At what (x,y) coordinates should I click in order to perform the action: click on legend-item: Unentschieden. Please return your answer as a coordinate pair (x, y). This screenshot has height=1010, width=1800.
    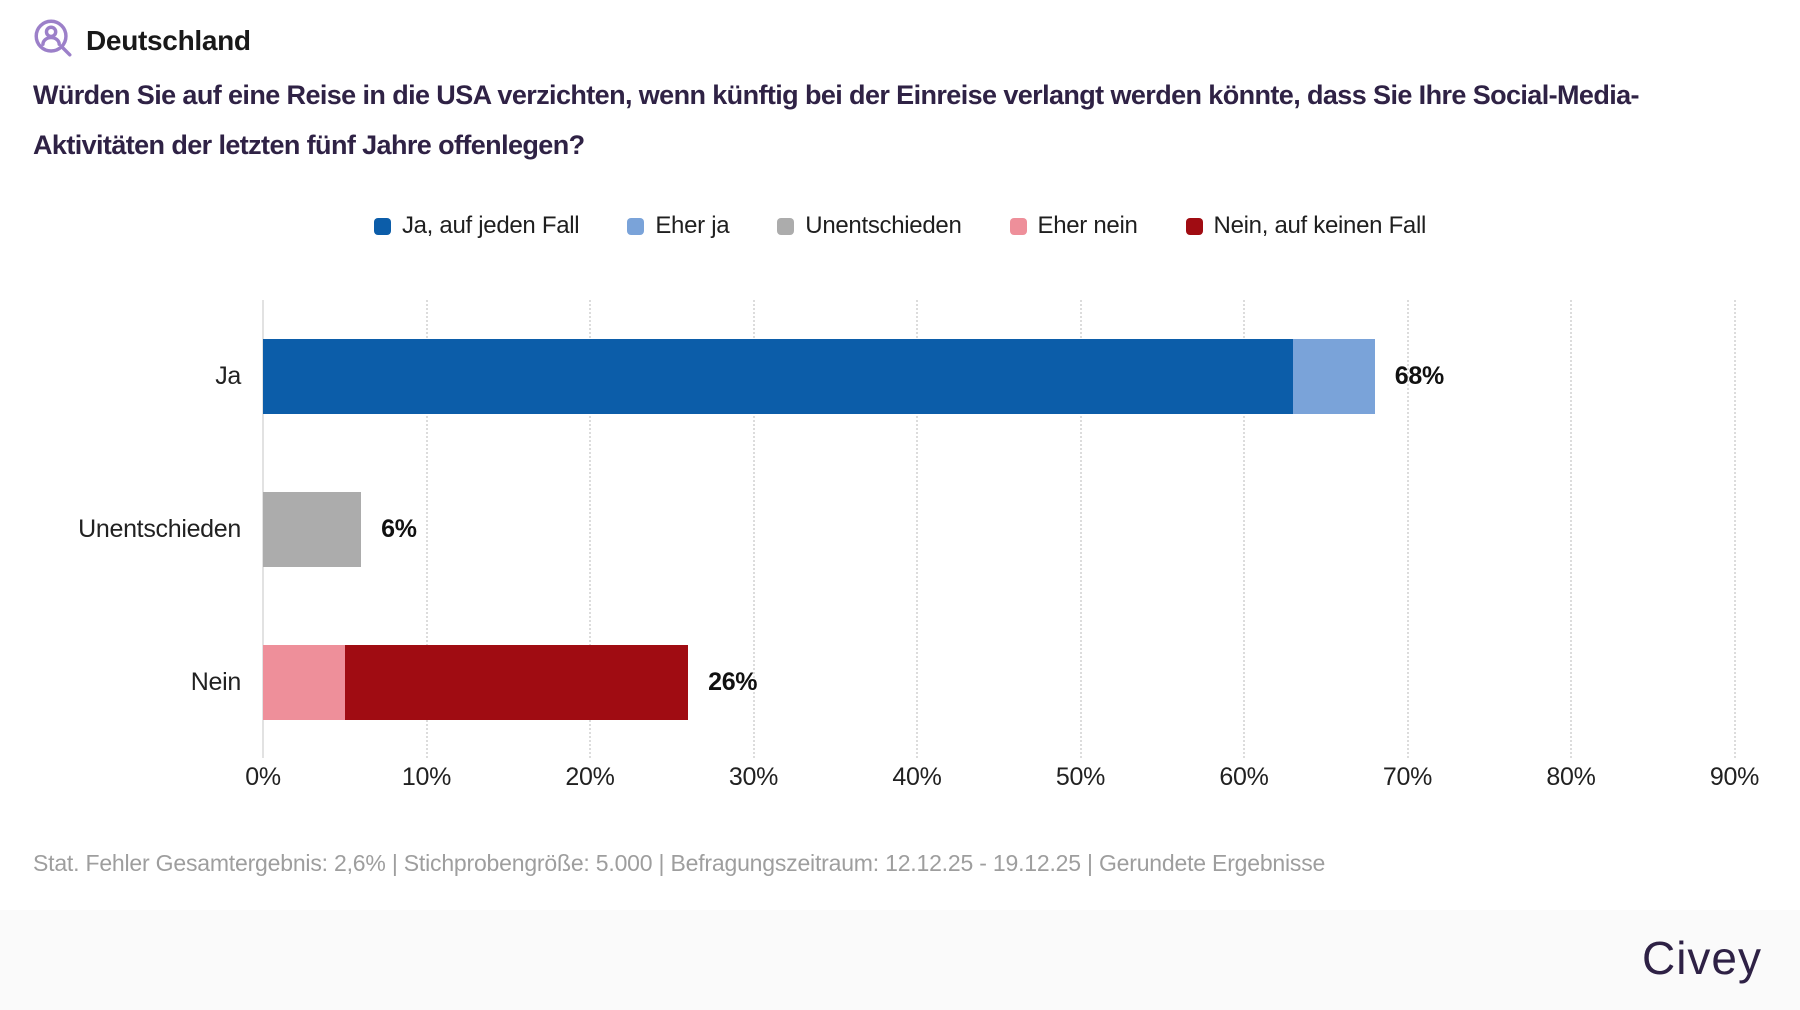
    Looking at the image, I should click on (869, 226).